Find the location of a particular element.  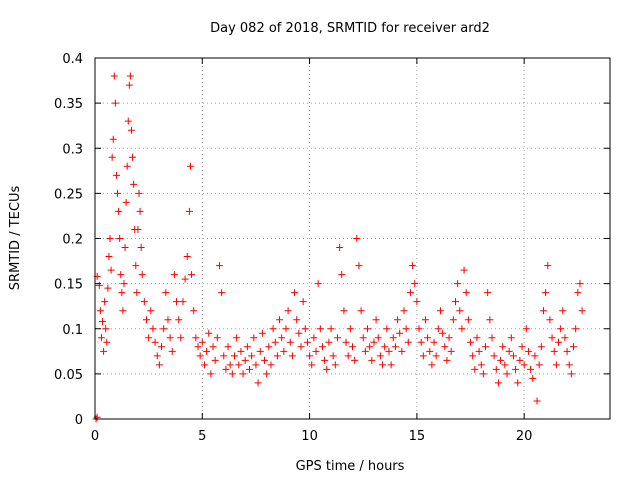

y-tick-label-1: 0.05 is located at coordinates (68, 375).